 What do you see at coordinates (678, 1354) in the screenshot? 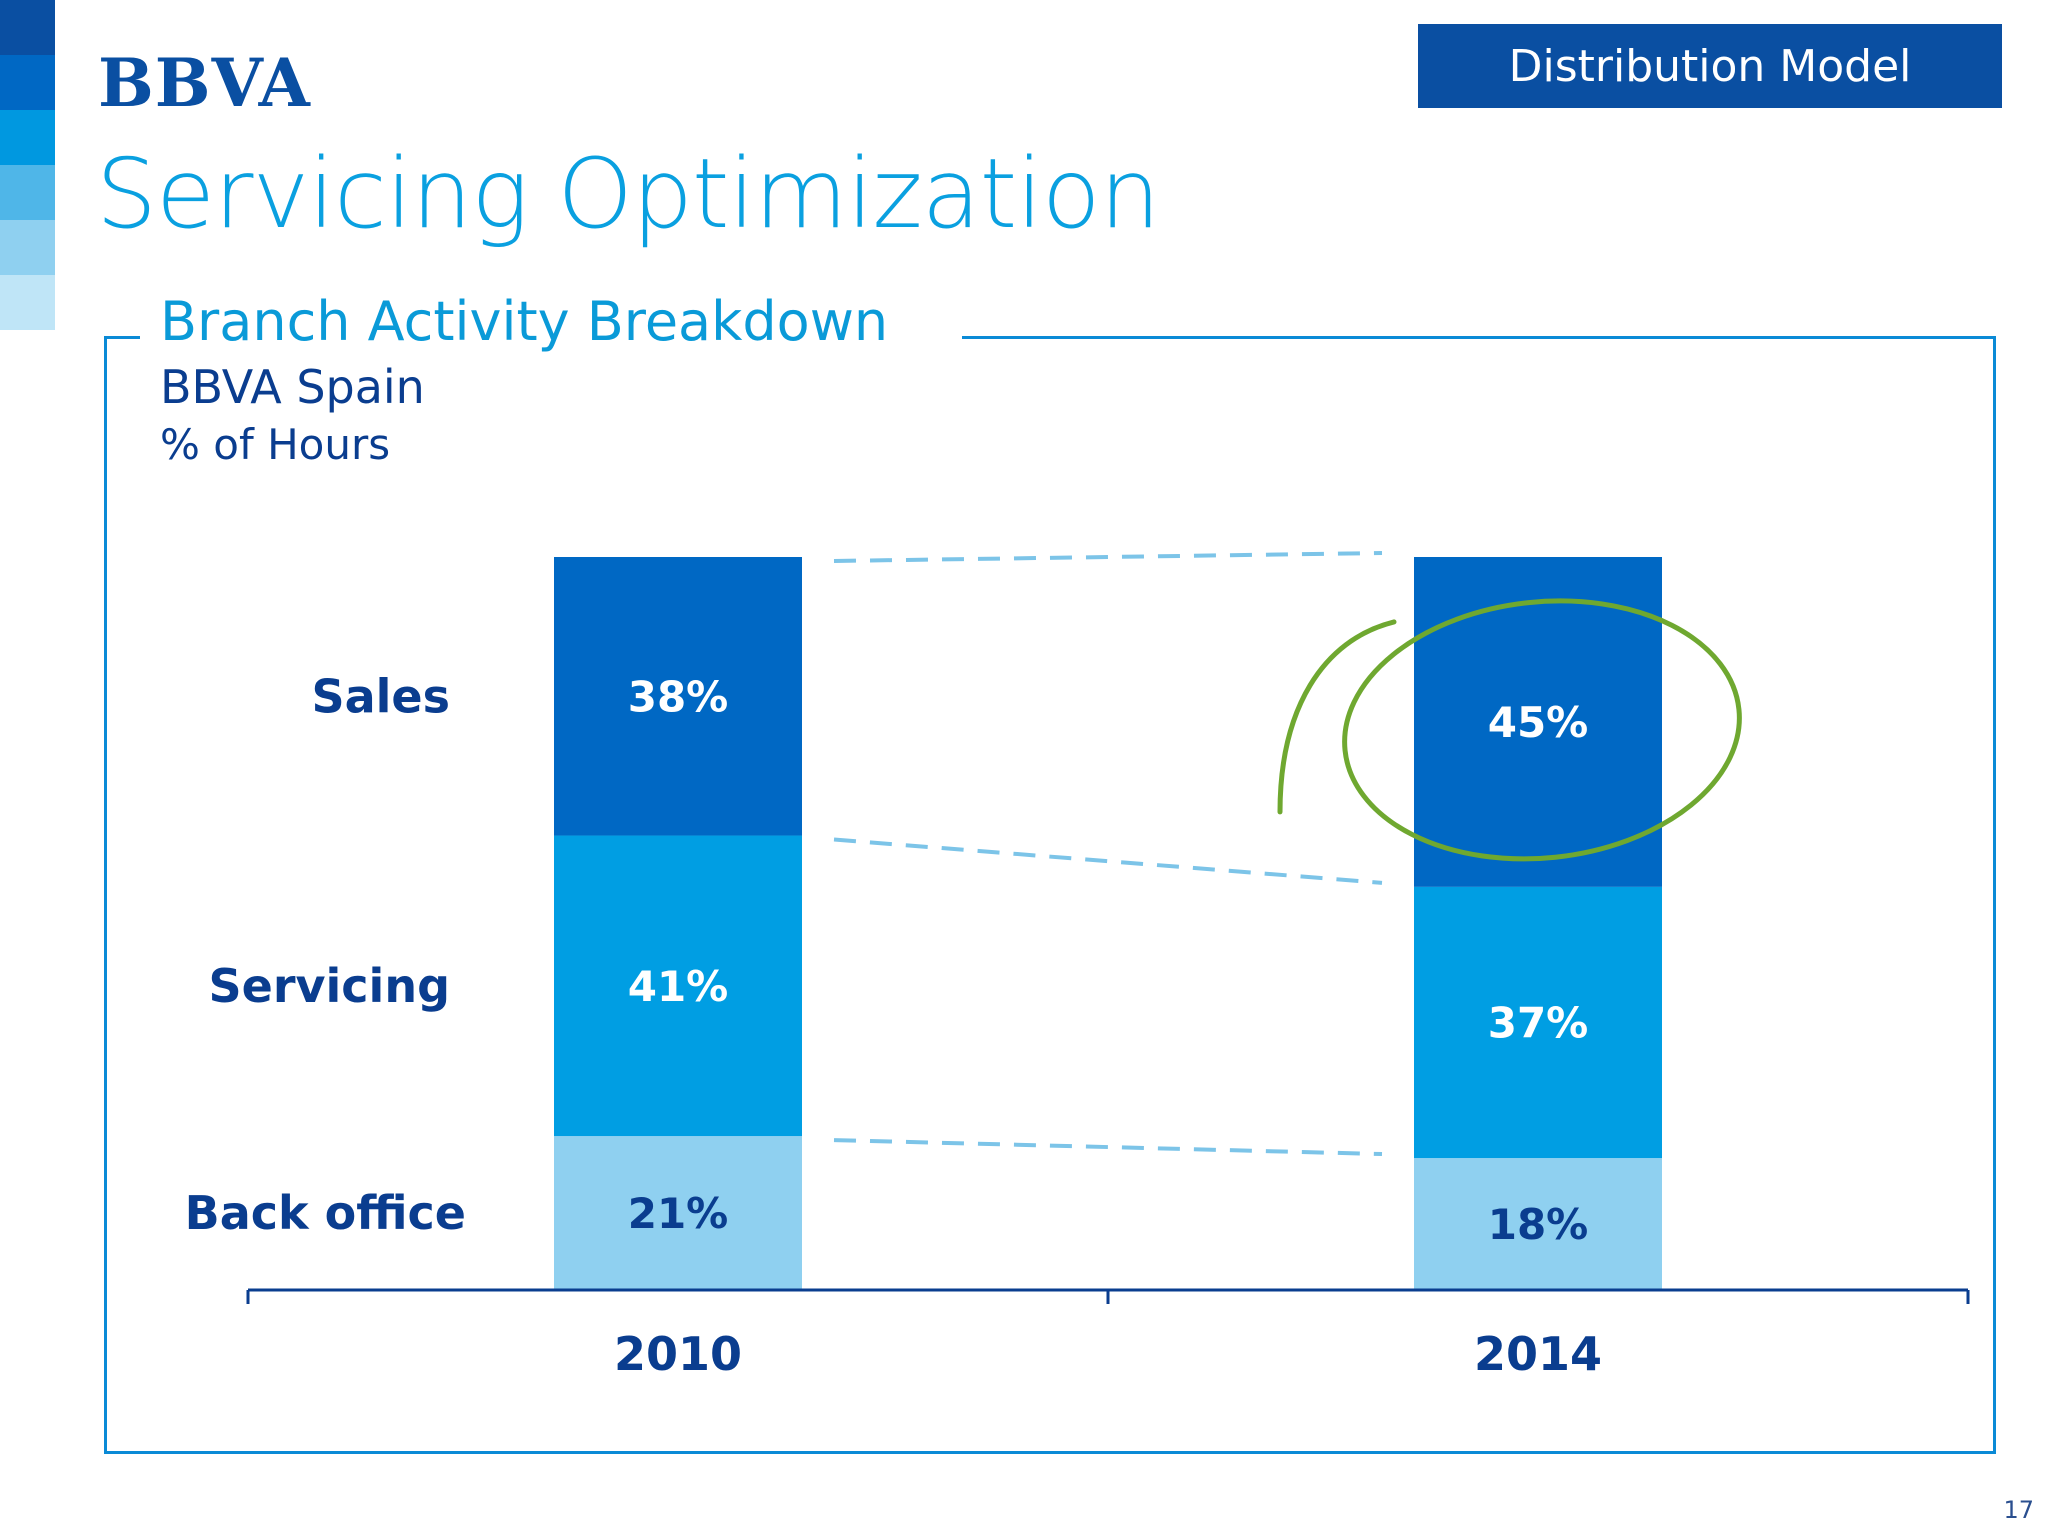
I see `x-tick-label: 2010` at bounding box center [678, 1354].